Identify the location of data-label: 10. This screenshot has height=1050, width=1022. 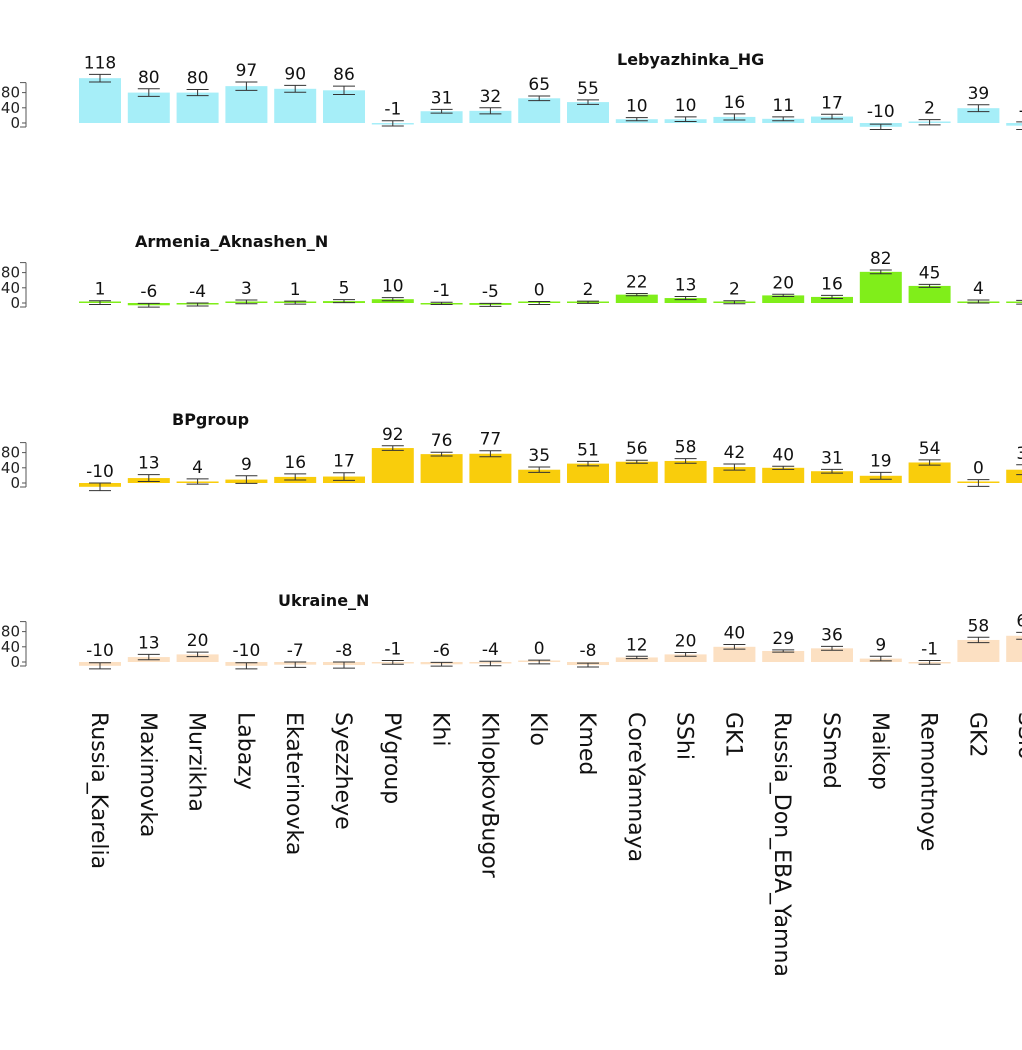
(393, 287).